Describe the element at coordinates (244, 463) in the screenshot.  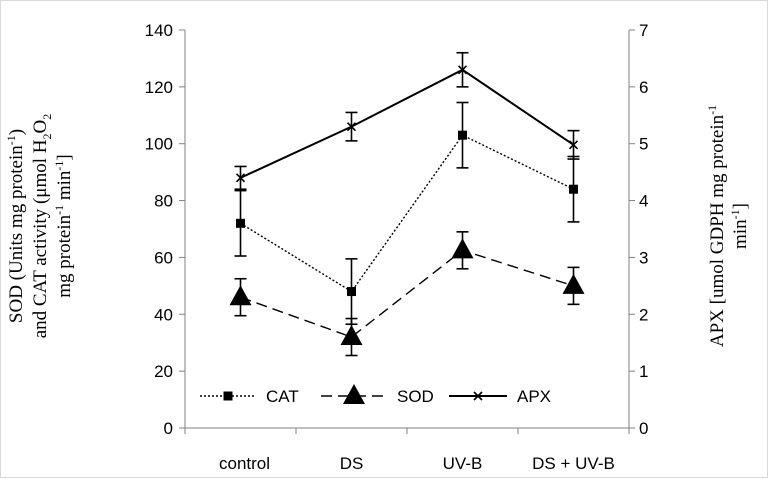
I see `x-tick-label: control` at that location.